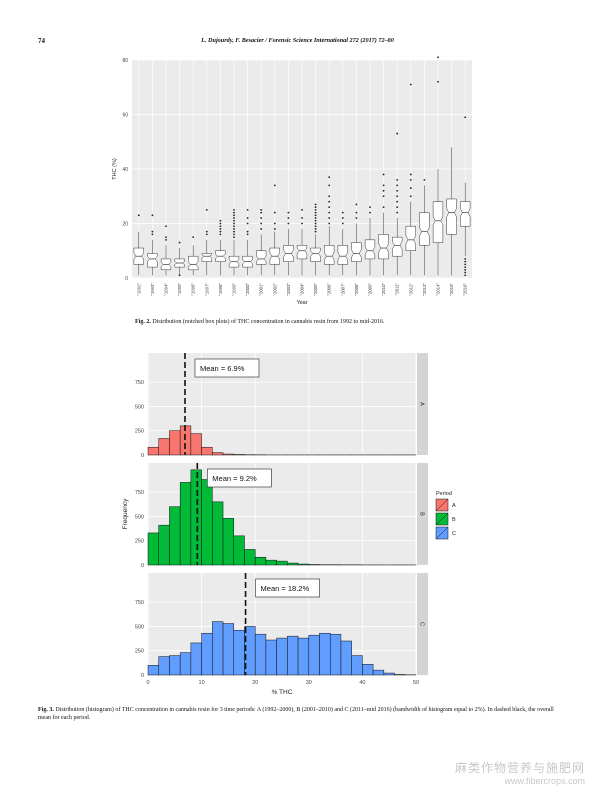 The image size is (595, 794). What do you see at coordinates (139, 542) in the screenshot?
I see `y-tick-label: 250` at bounding box center [139, 542].